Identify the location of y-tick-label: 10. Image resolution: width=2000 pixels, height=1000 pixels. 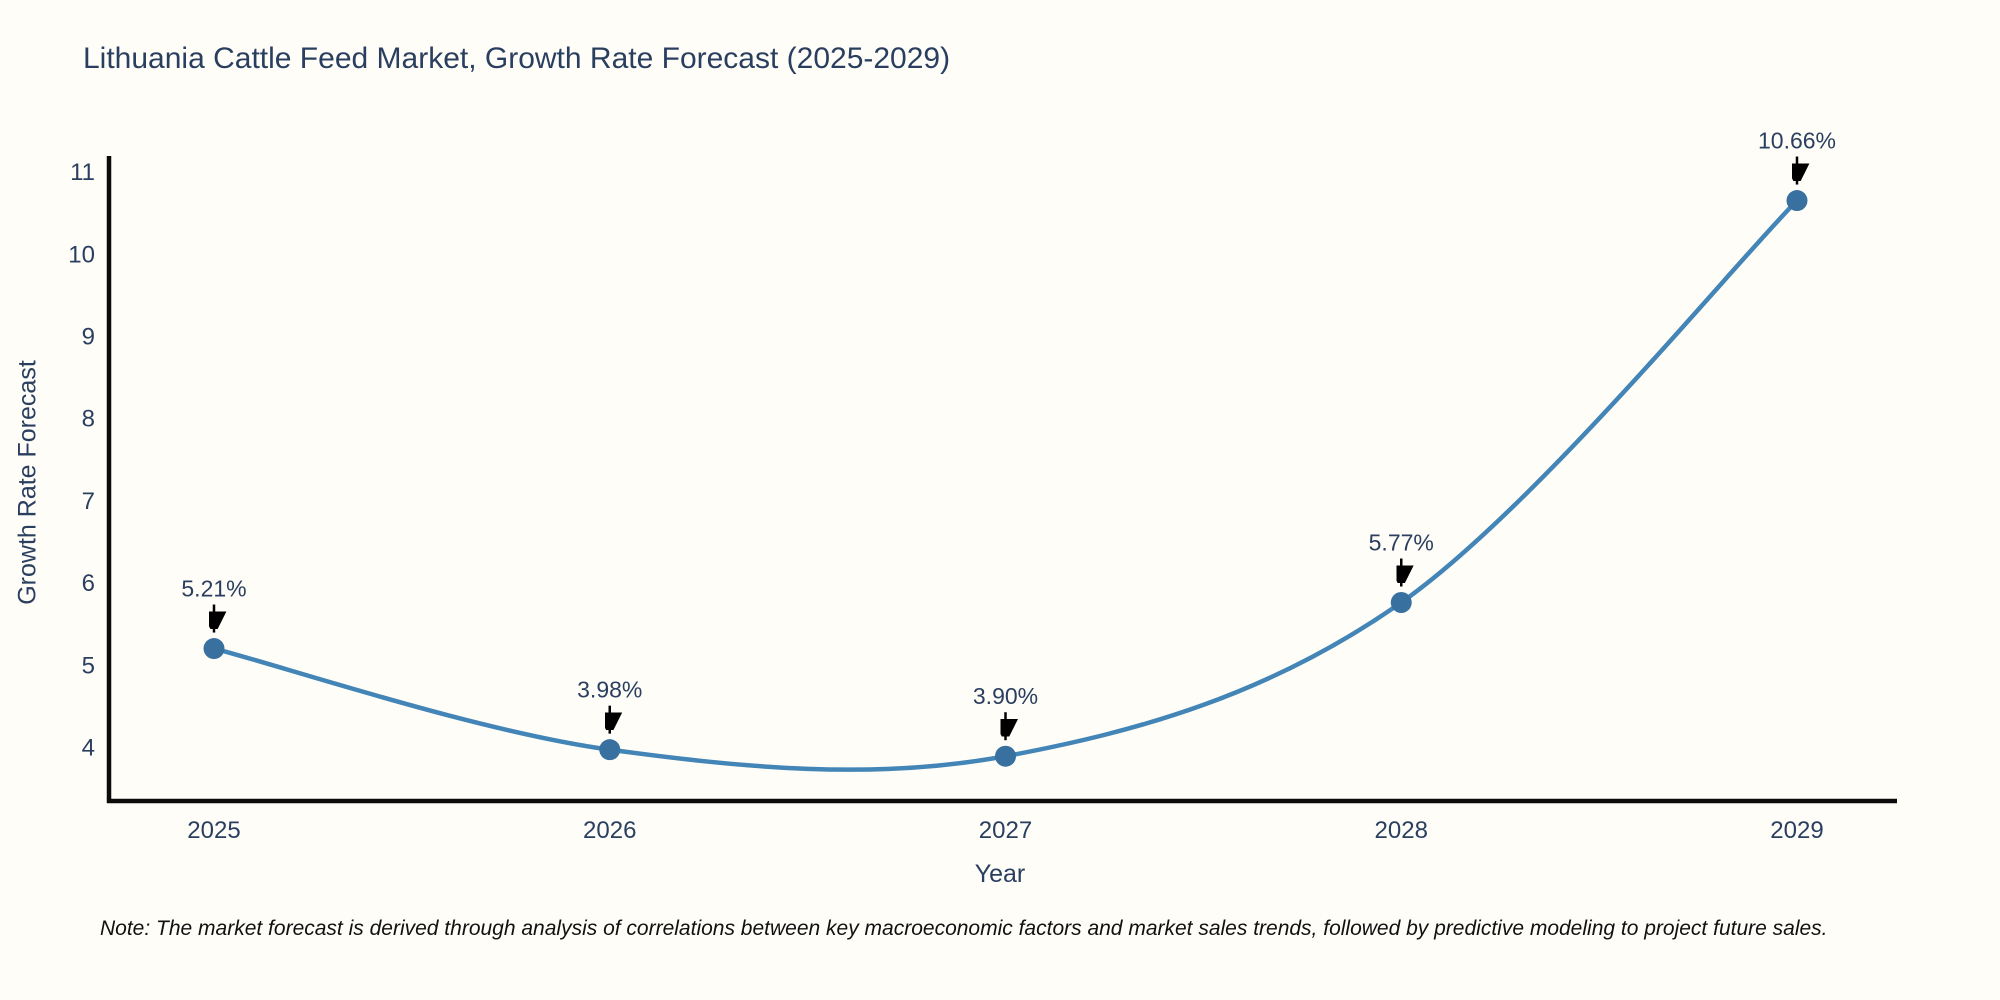
(81, 254).